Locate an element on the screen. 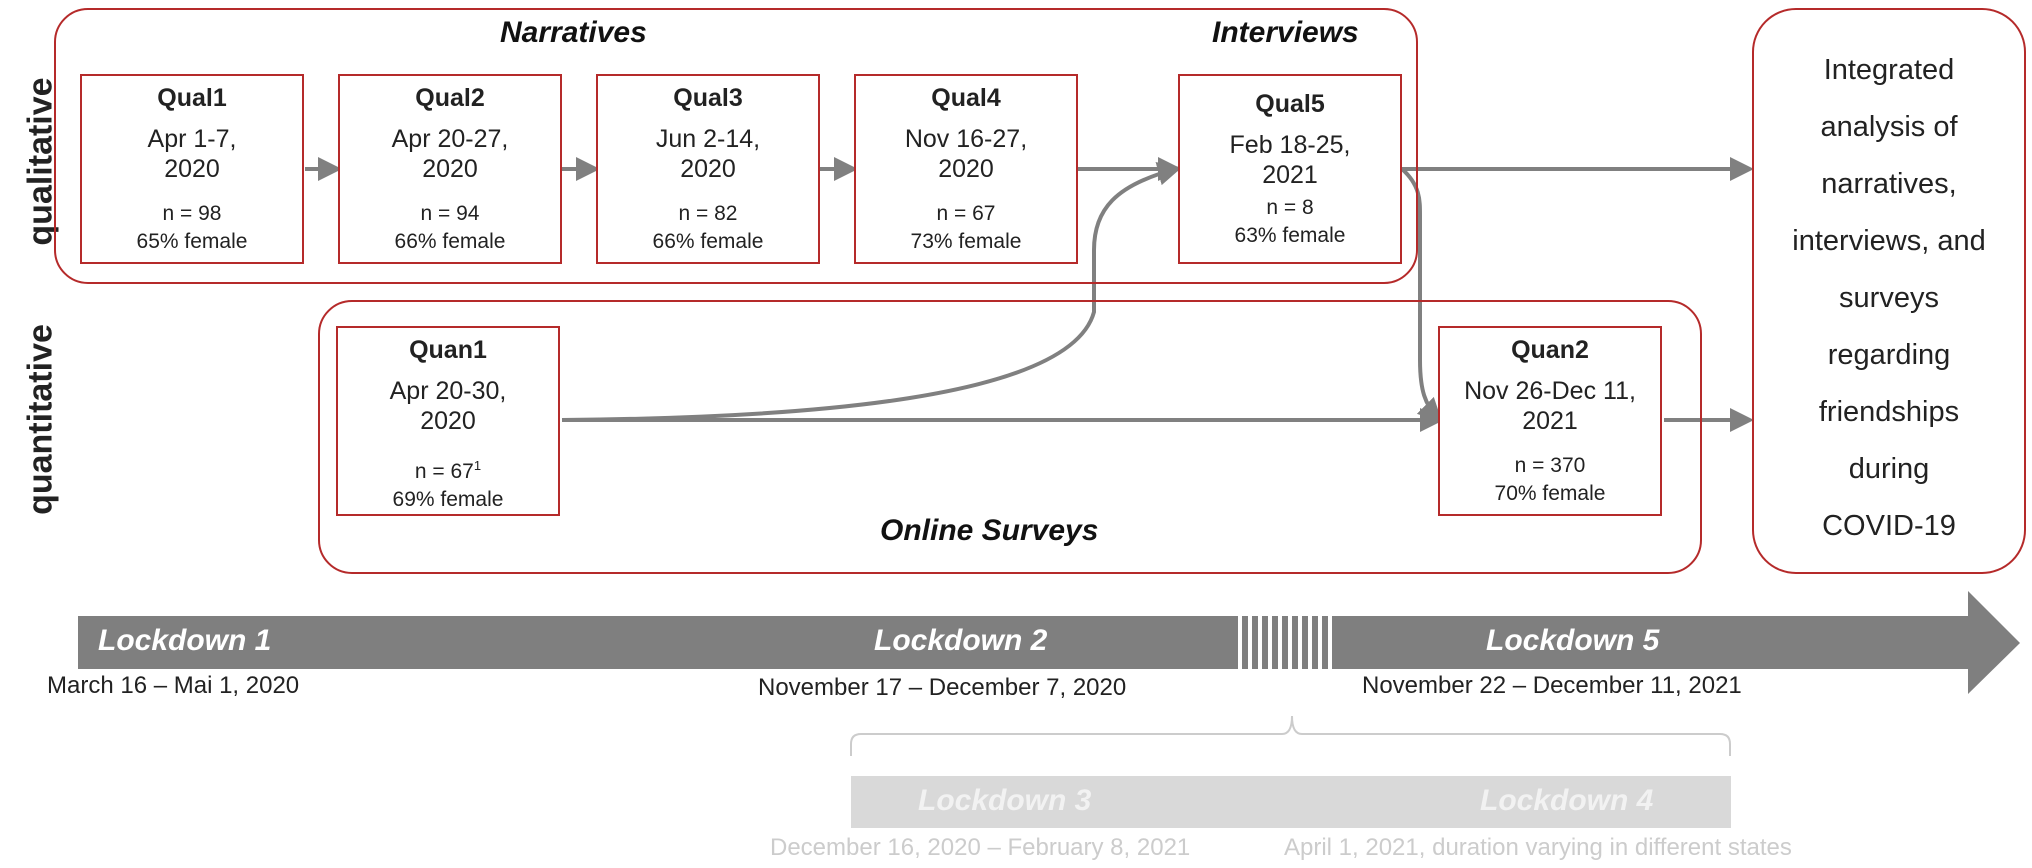 This screenshot has width=2032, height=868. timeline-arrow is located at coordinates (1049, 642).